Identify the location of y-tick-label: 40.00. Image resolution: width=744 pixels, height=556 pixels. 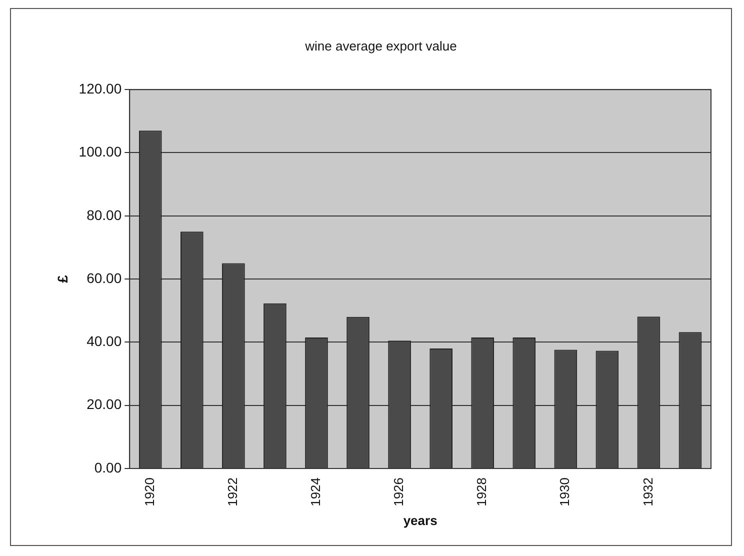
(104, 341).